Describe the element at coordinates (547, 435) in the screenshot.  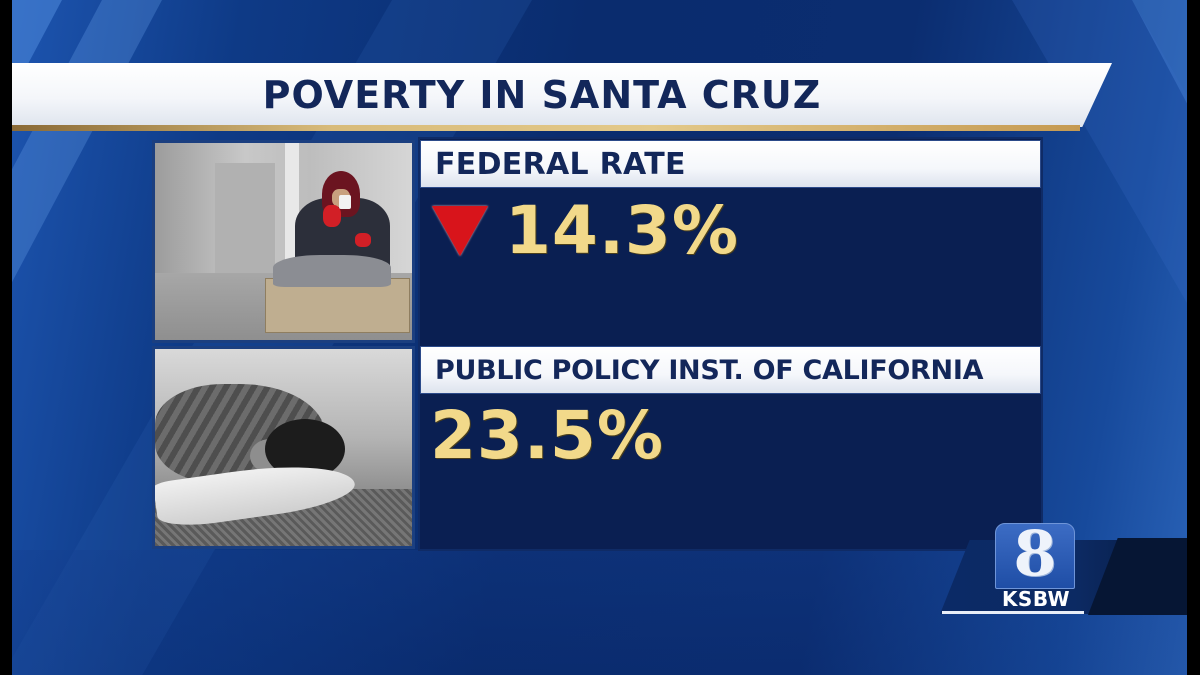
I see `stat-value-ppic: 23.5%` at that location.